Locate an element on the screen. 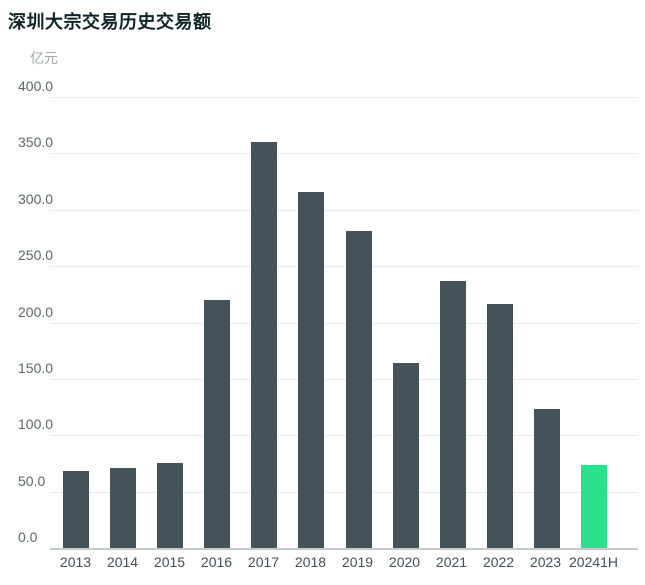 The image size is (645, 585). bar-20241H is located at coordinates (594, 506).